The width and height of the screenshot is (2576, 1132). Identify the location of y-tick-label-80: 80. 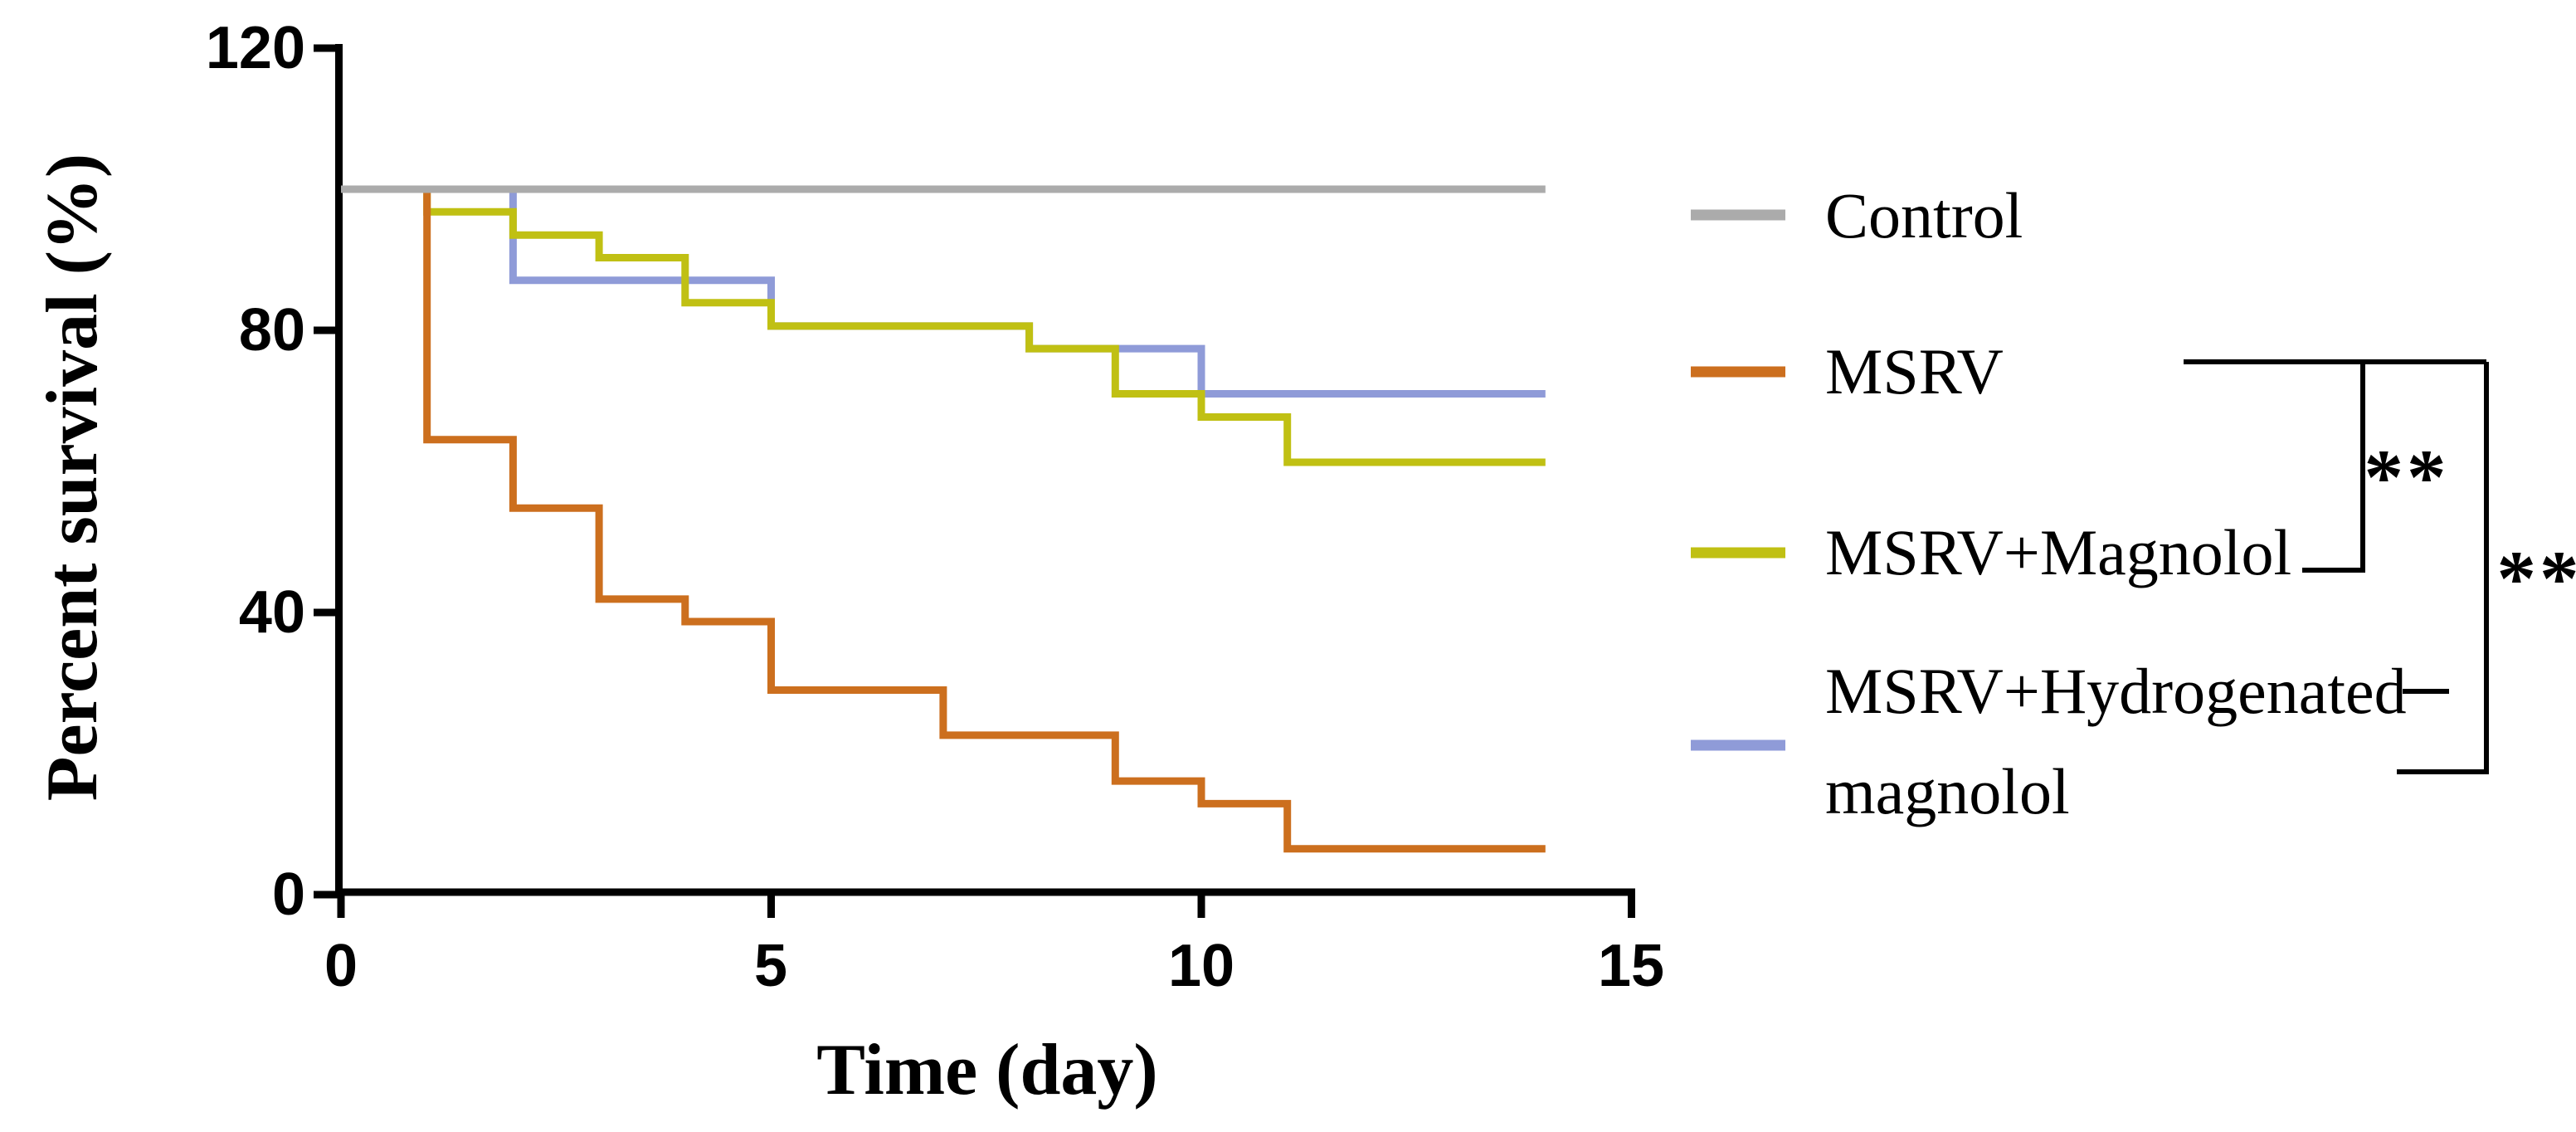
(271, 330).